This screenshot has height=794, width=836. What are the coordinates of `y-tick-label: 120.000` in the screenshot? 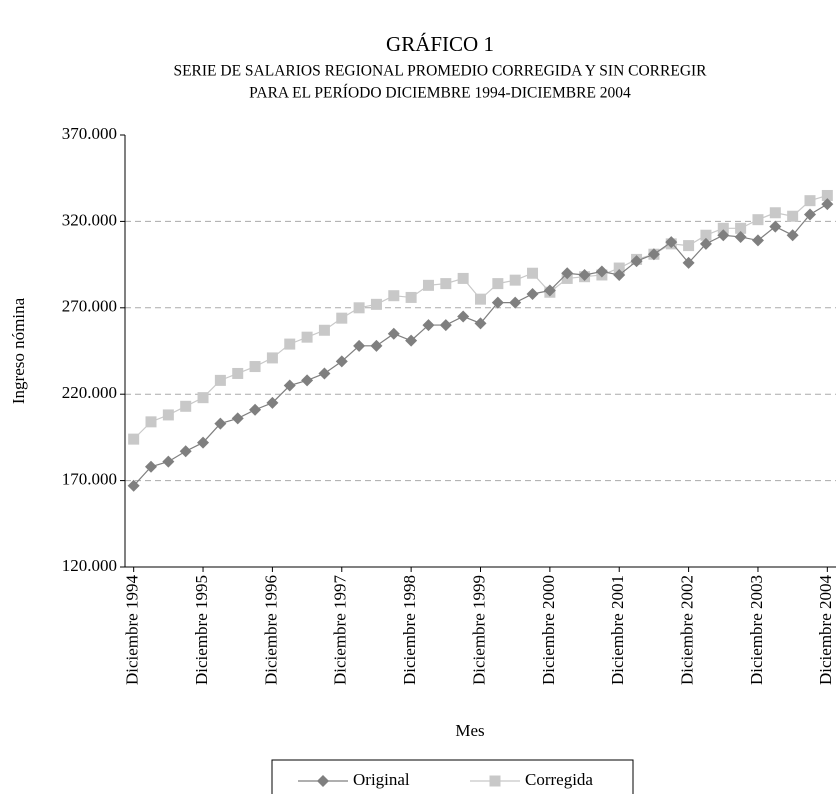 It's located at (89, 565).